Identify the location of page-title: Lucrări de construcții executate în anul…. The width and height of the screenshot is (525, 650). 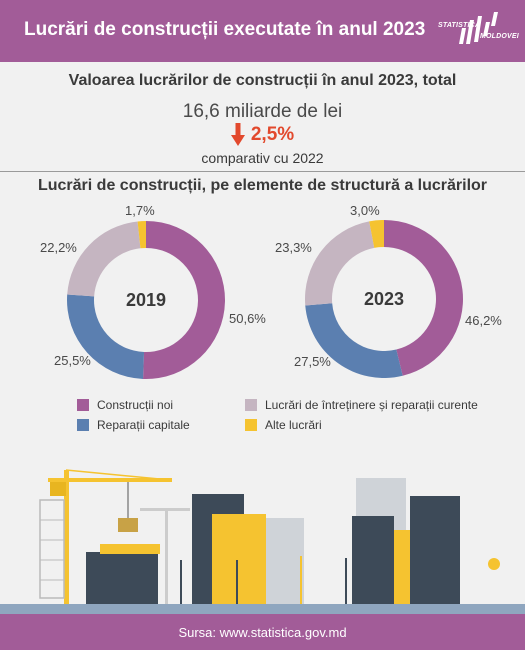
(225, 29).